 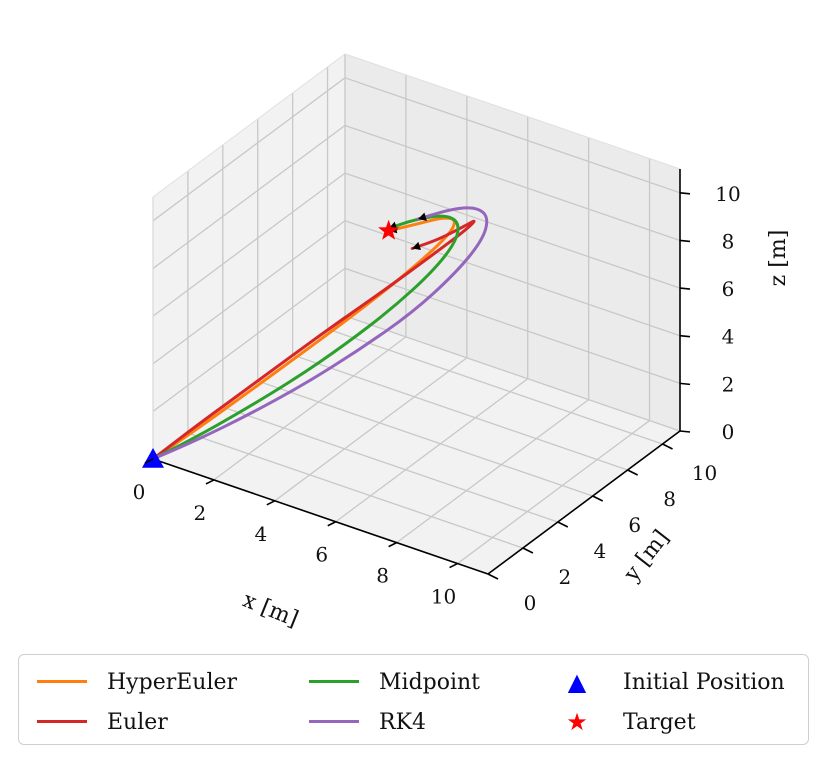 What do you see at coordinates (62, 681) in the screenshot?
I see `legend-swatch-hypereuler` at bounding box center [62, 681].